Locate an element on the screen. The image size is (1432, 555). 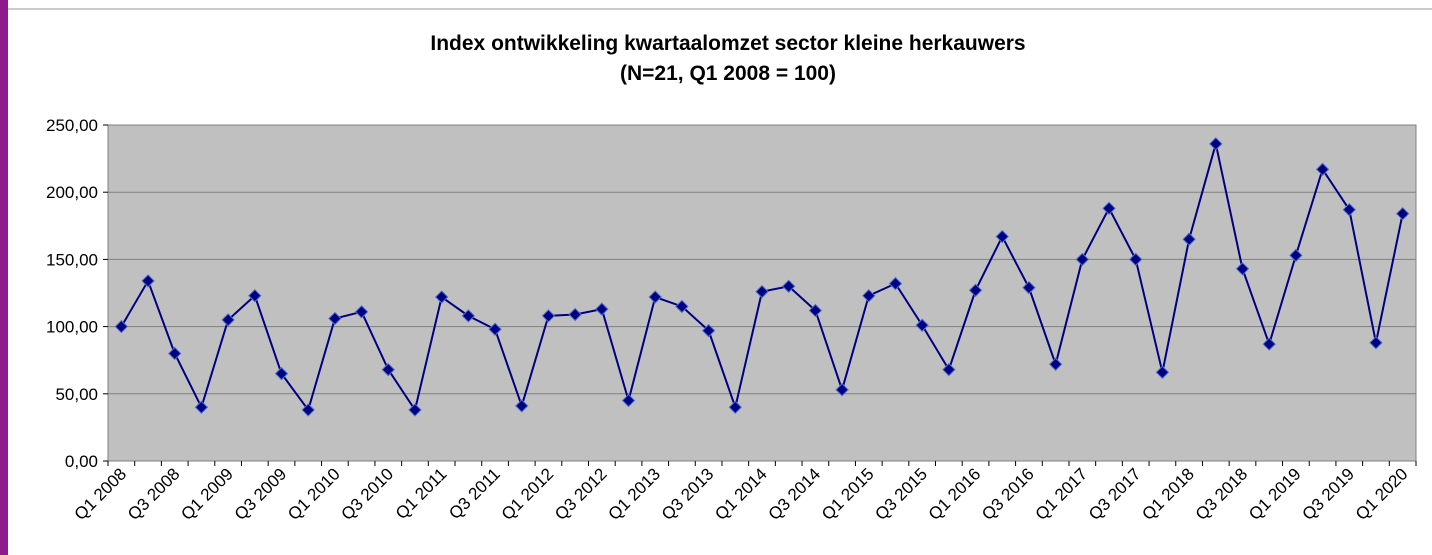
x-tick-label: Q1 2016 is located at coordinates (955, 494).